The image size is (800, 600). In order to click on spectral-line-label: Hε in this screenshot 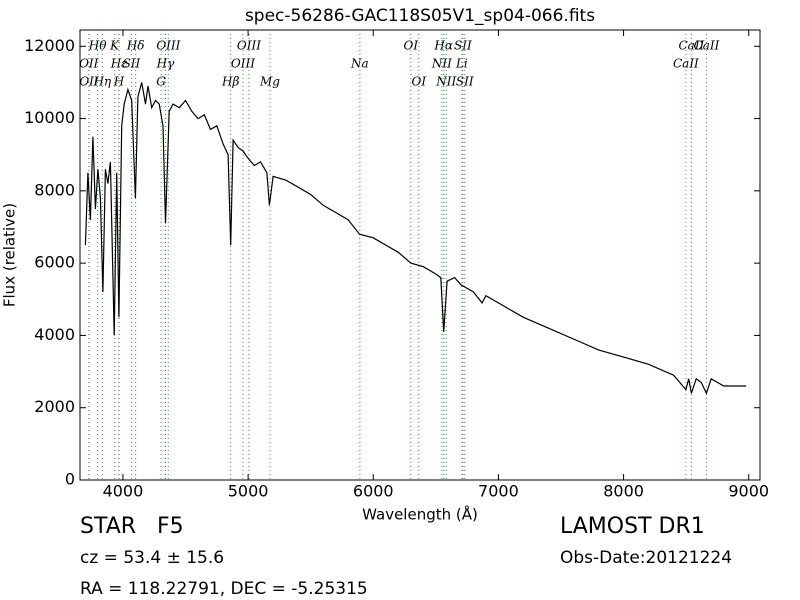, I will do `click(119, 64)`.